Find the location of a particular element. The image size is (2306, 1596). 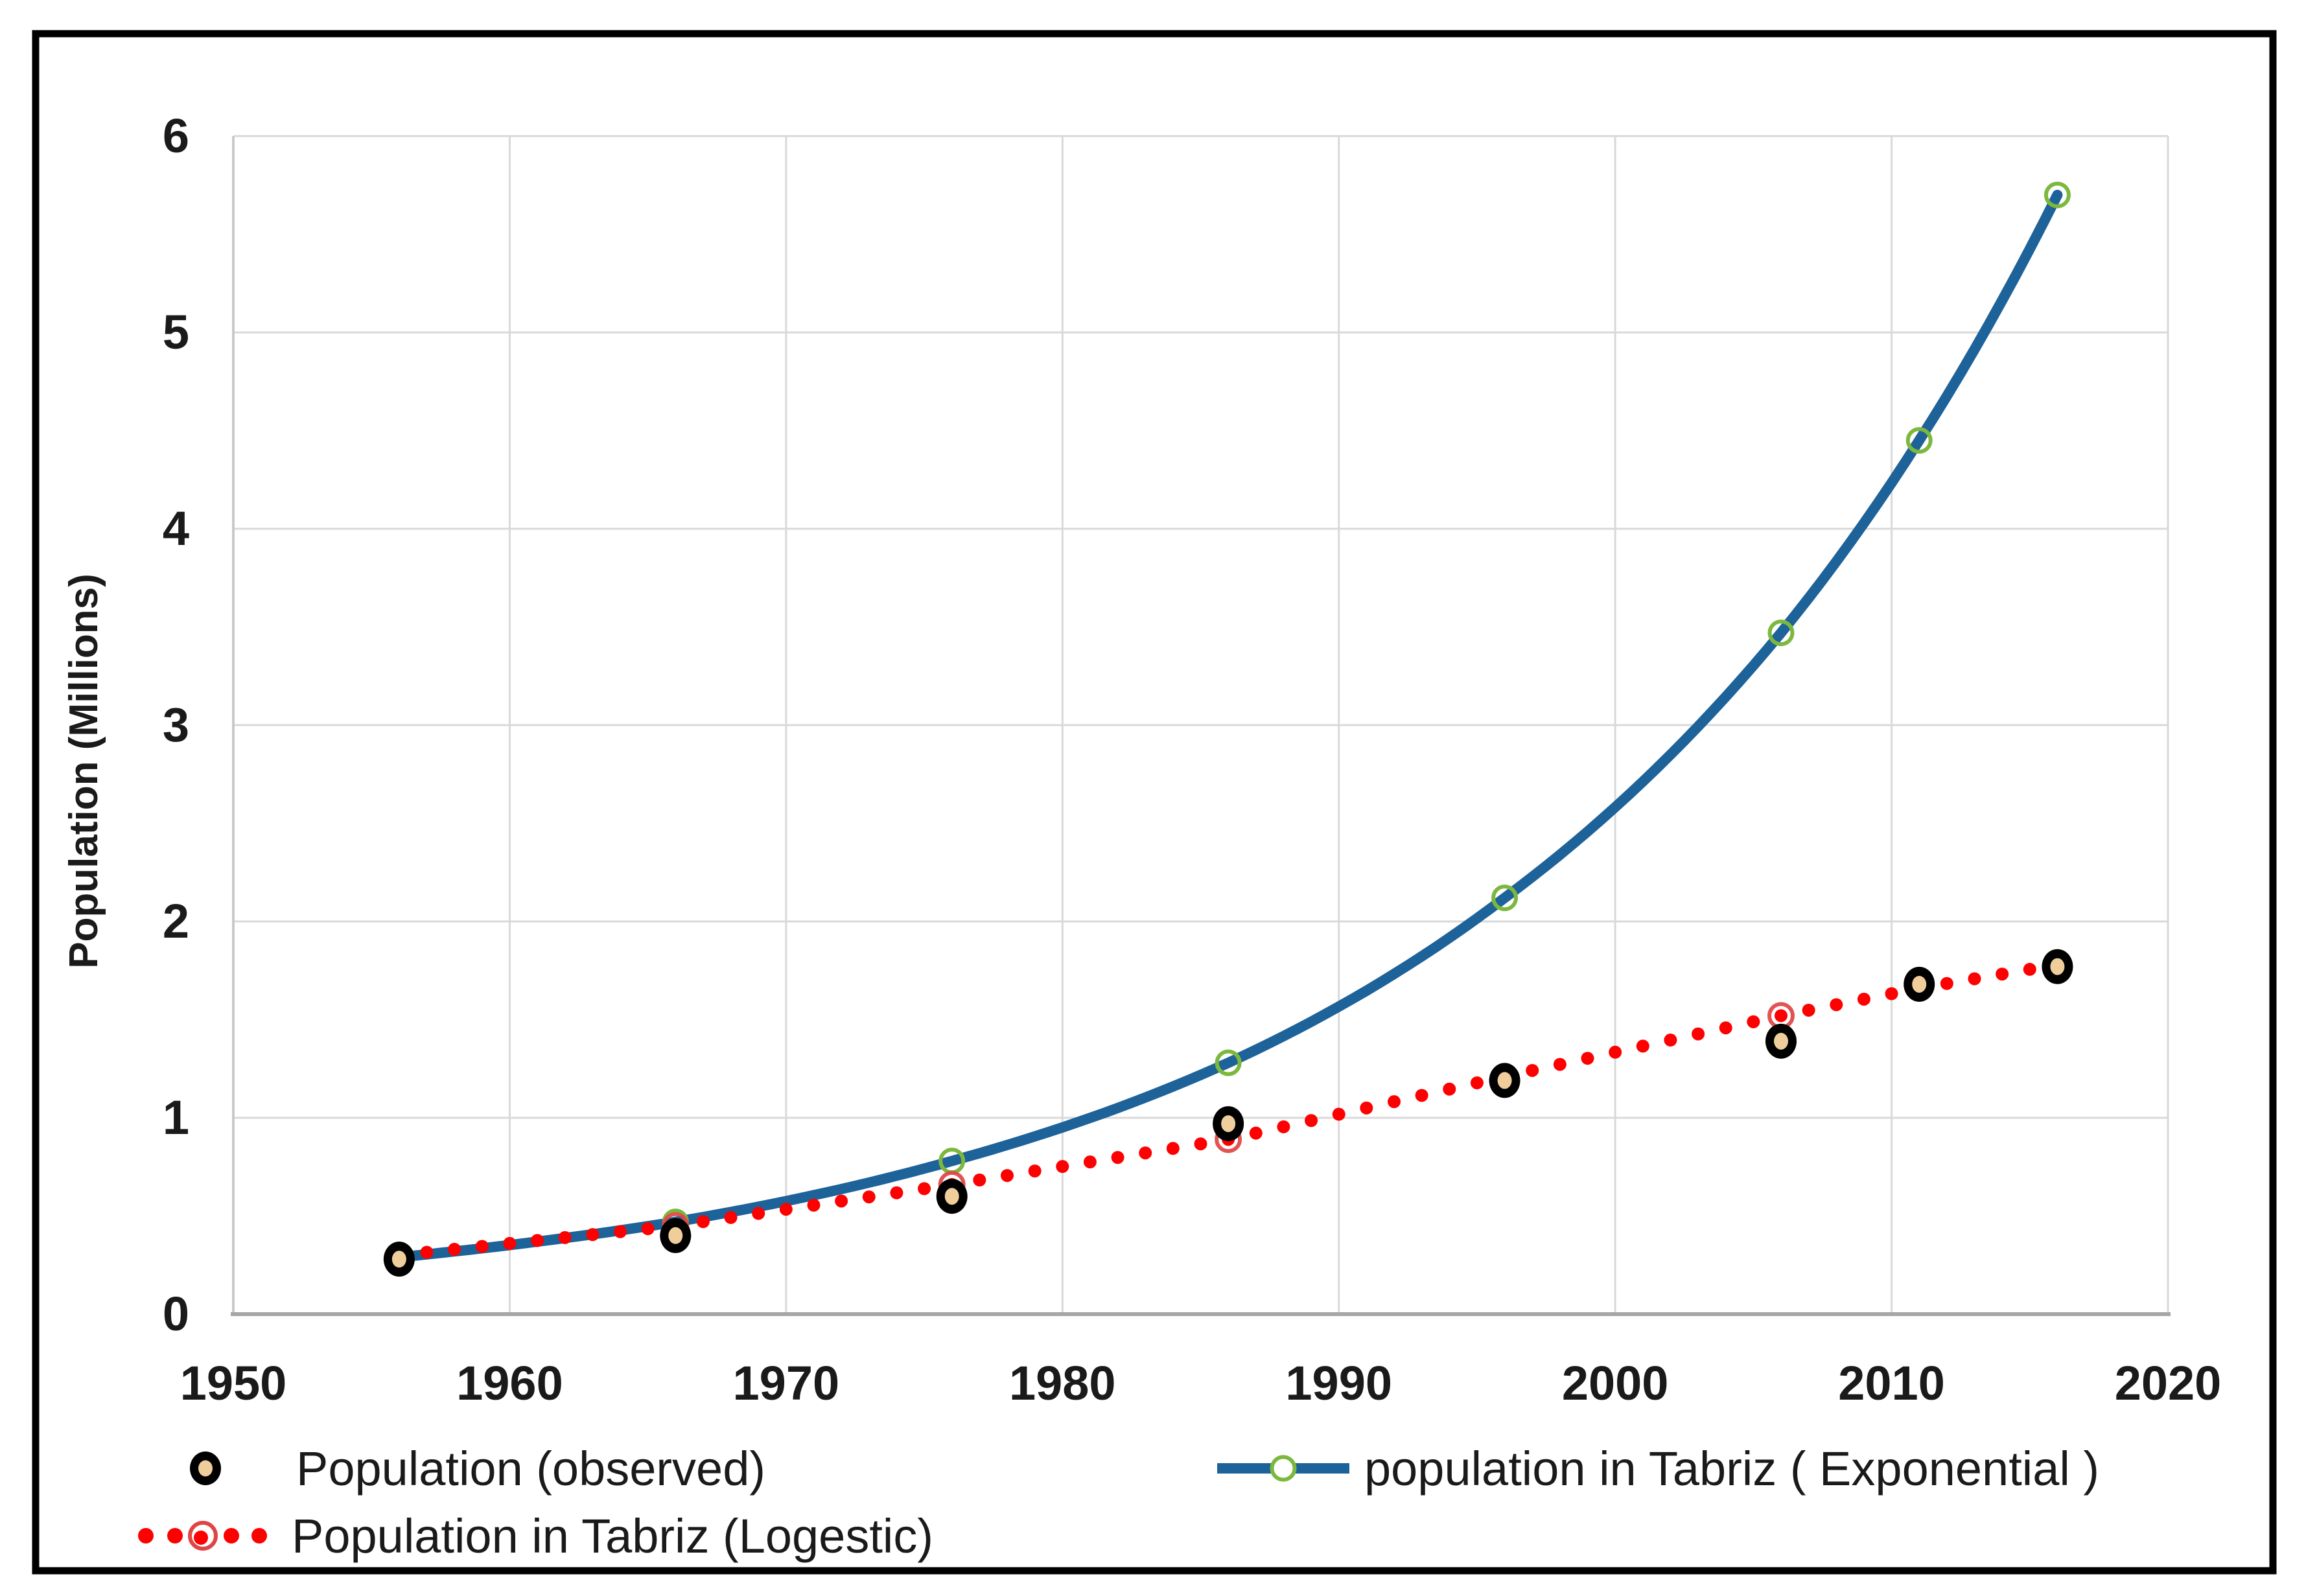

logistic-legend-circle is located at coordinates (203, 1536).